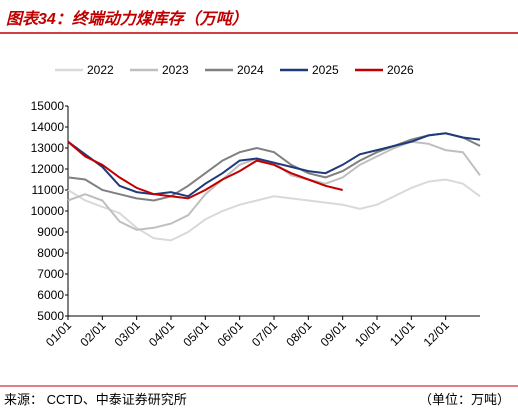  Describe the element at coordinates (333, 333) in the screenshot. I see `x-tick-label: 09/01` at that location.